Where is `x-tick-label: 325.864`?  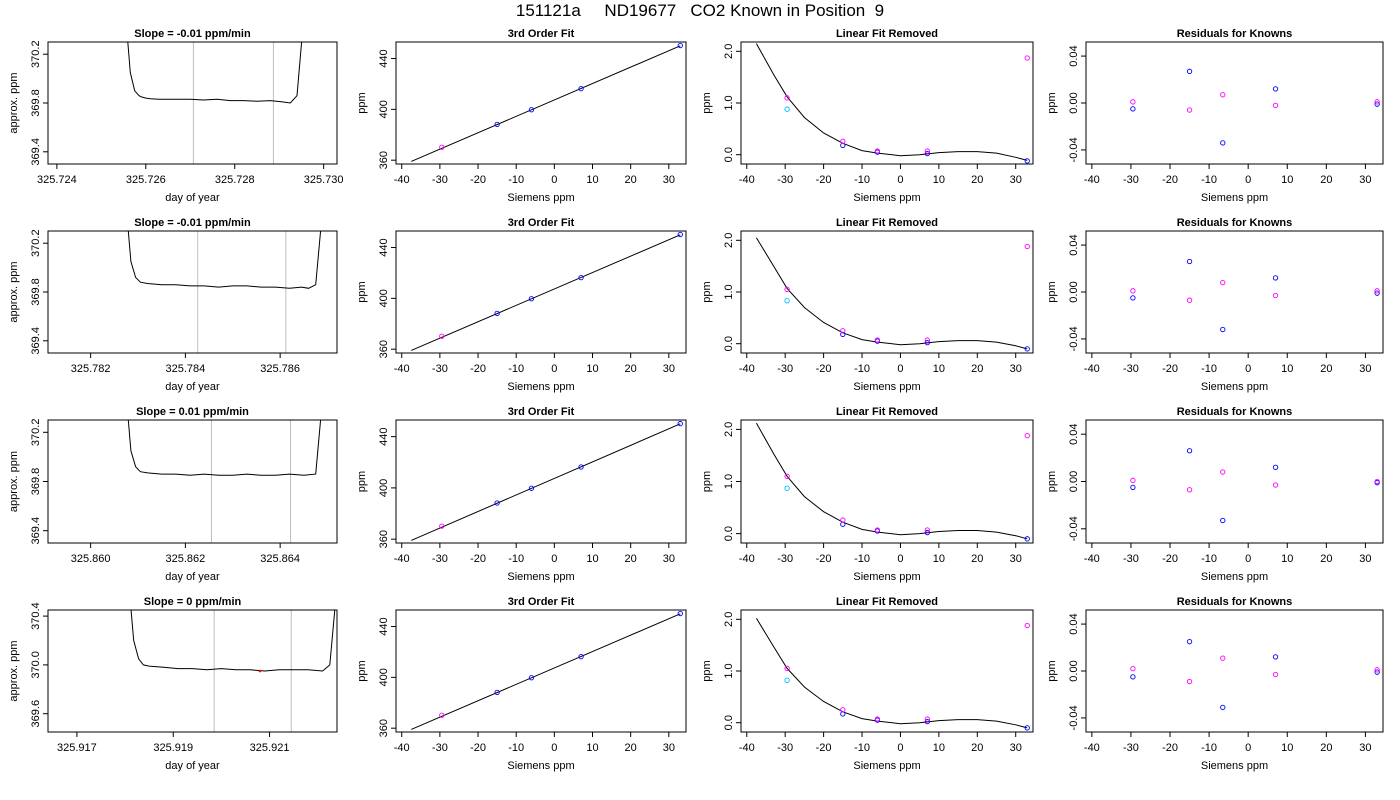 x-tick-label: 325.864 is located at coordinates (280, 559).